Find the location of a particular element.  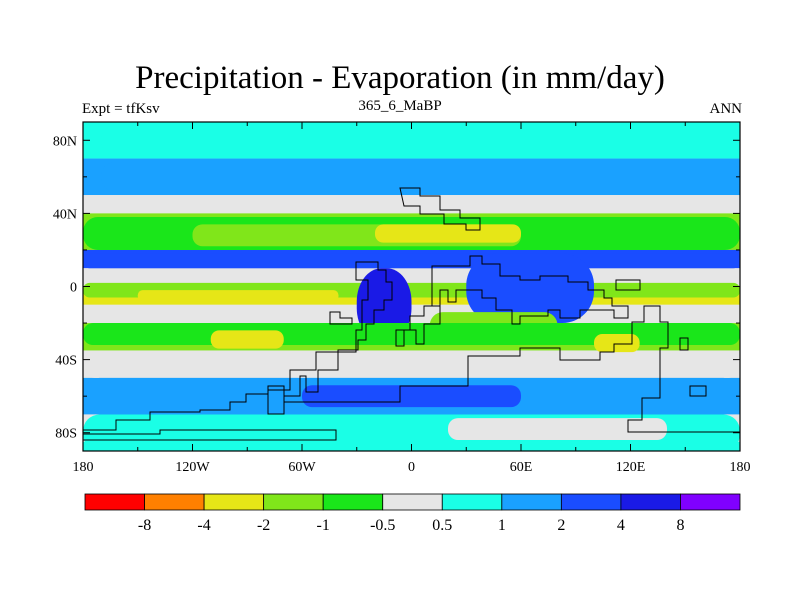

colorbar: -8 -4 -2 -1 -0.5 0.5 1 2 4 8 is located at coordinates (412, 513).